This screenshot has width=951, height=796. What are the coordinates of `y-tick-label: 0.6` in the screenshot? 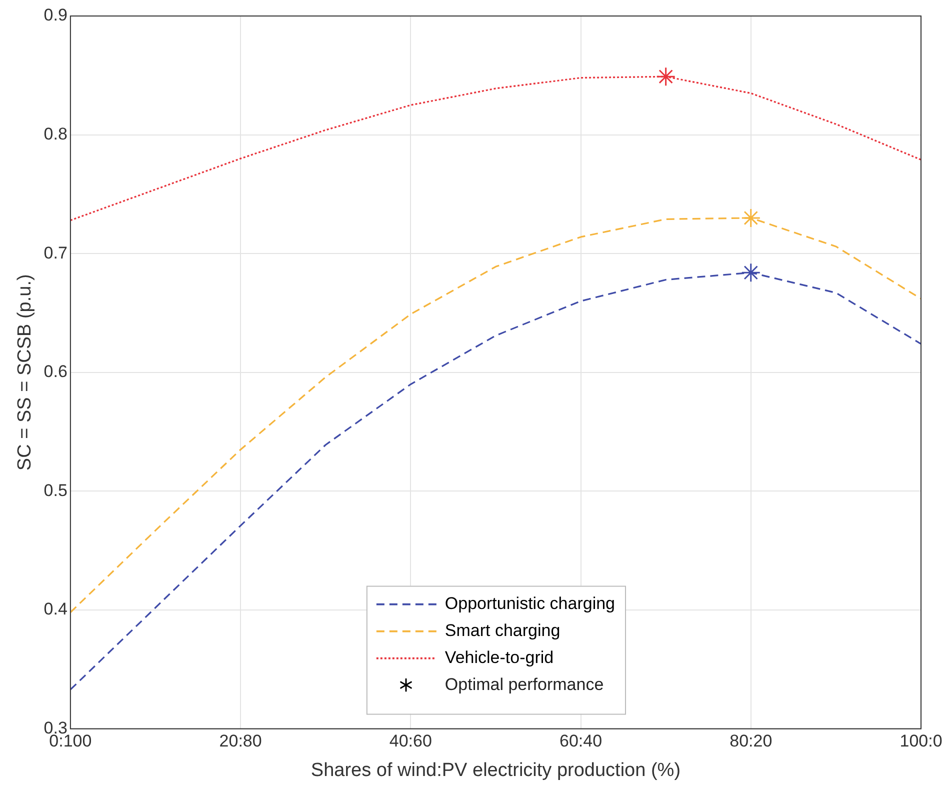 It's located at (56, 372).